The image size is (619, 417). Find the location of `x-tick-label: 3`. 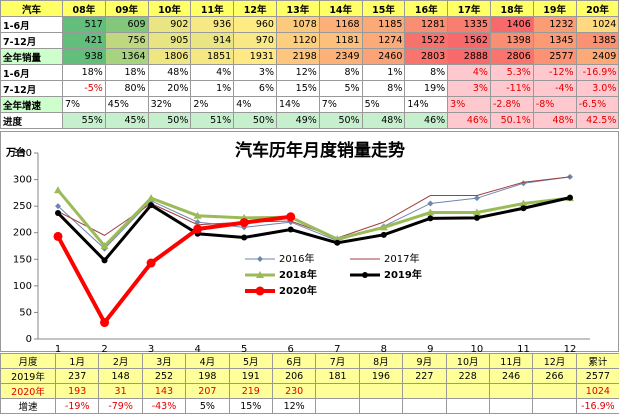

x-tick-label: 3 is located at coordinates (151, 348).